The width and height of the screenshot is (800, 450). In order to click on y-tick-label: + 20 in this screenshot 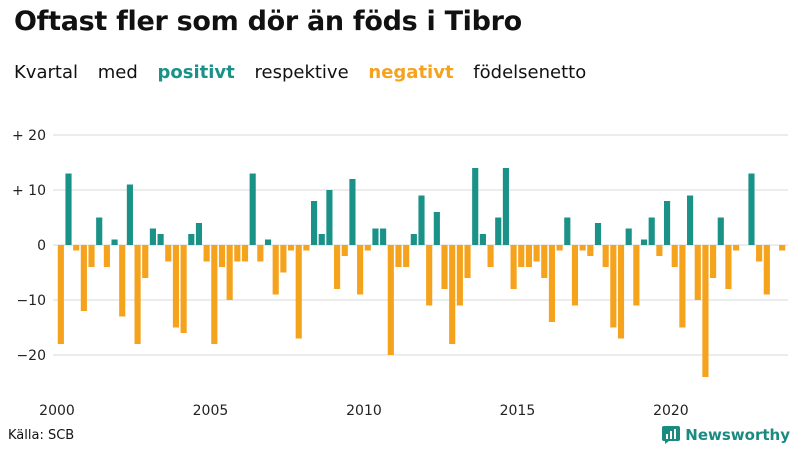, I will do `click(29, 136)`.